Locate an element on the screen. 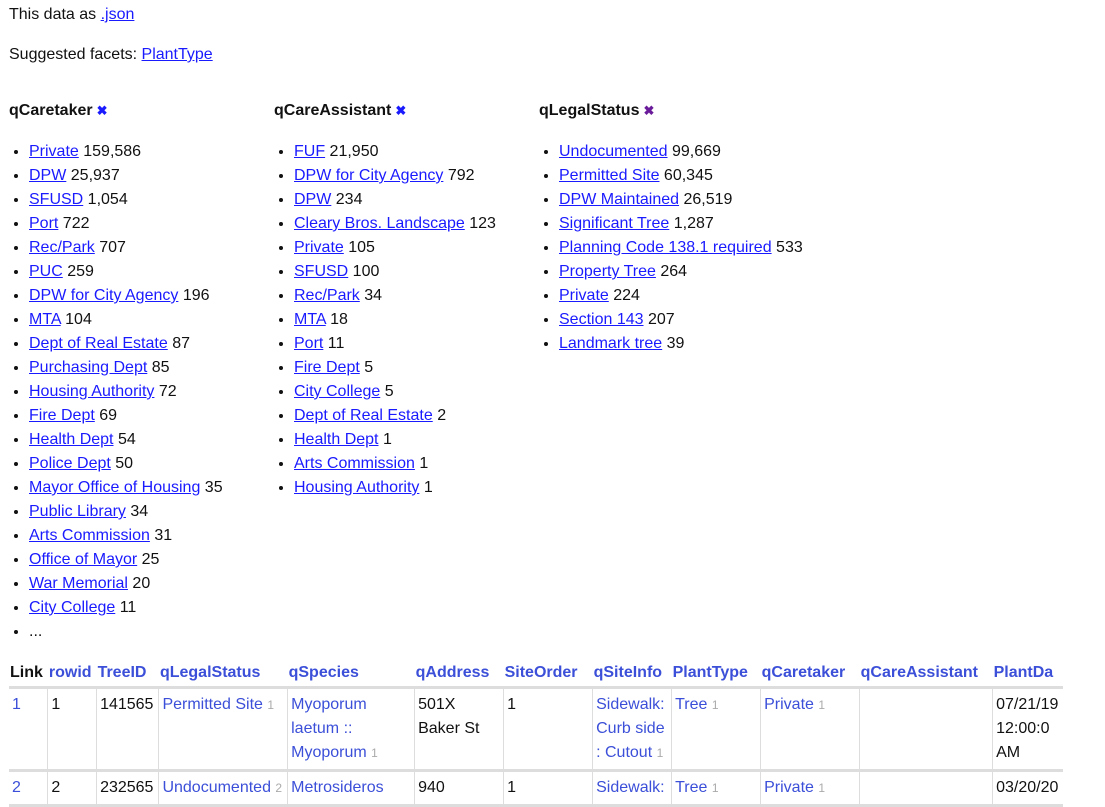 The image size is (1105, 807). column-header-rowid: rowid is located at coordinates (72, 674).